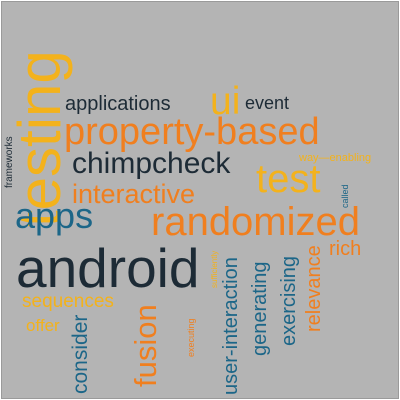 The width and height of the screenshot is (400, 400). I want to click on word-randomized: randomized, so click(256, 222).